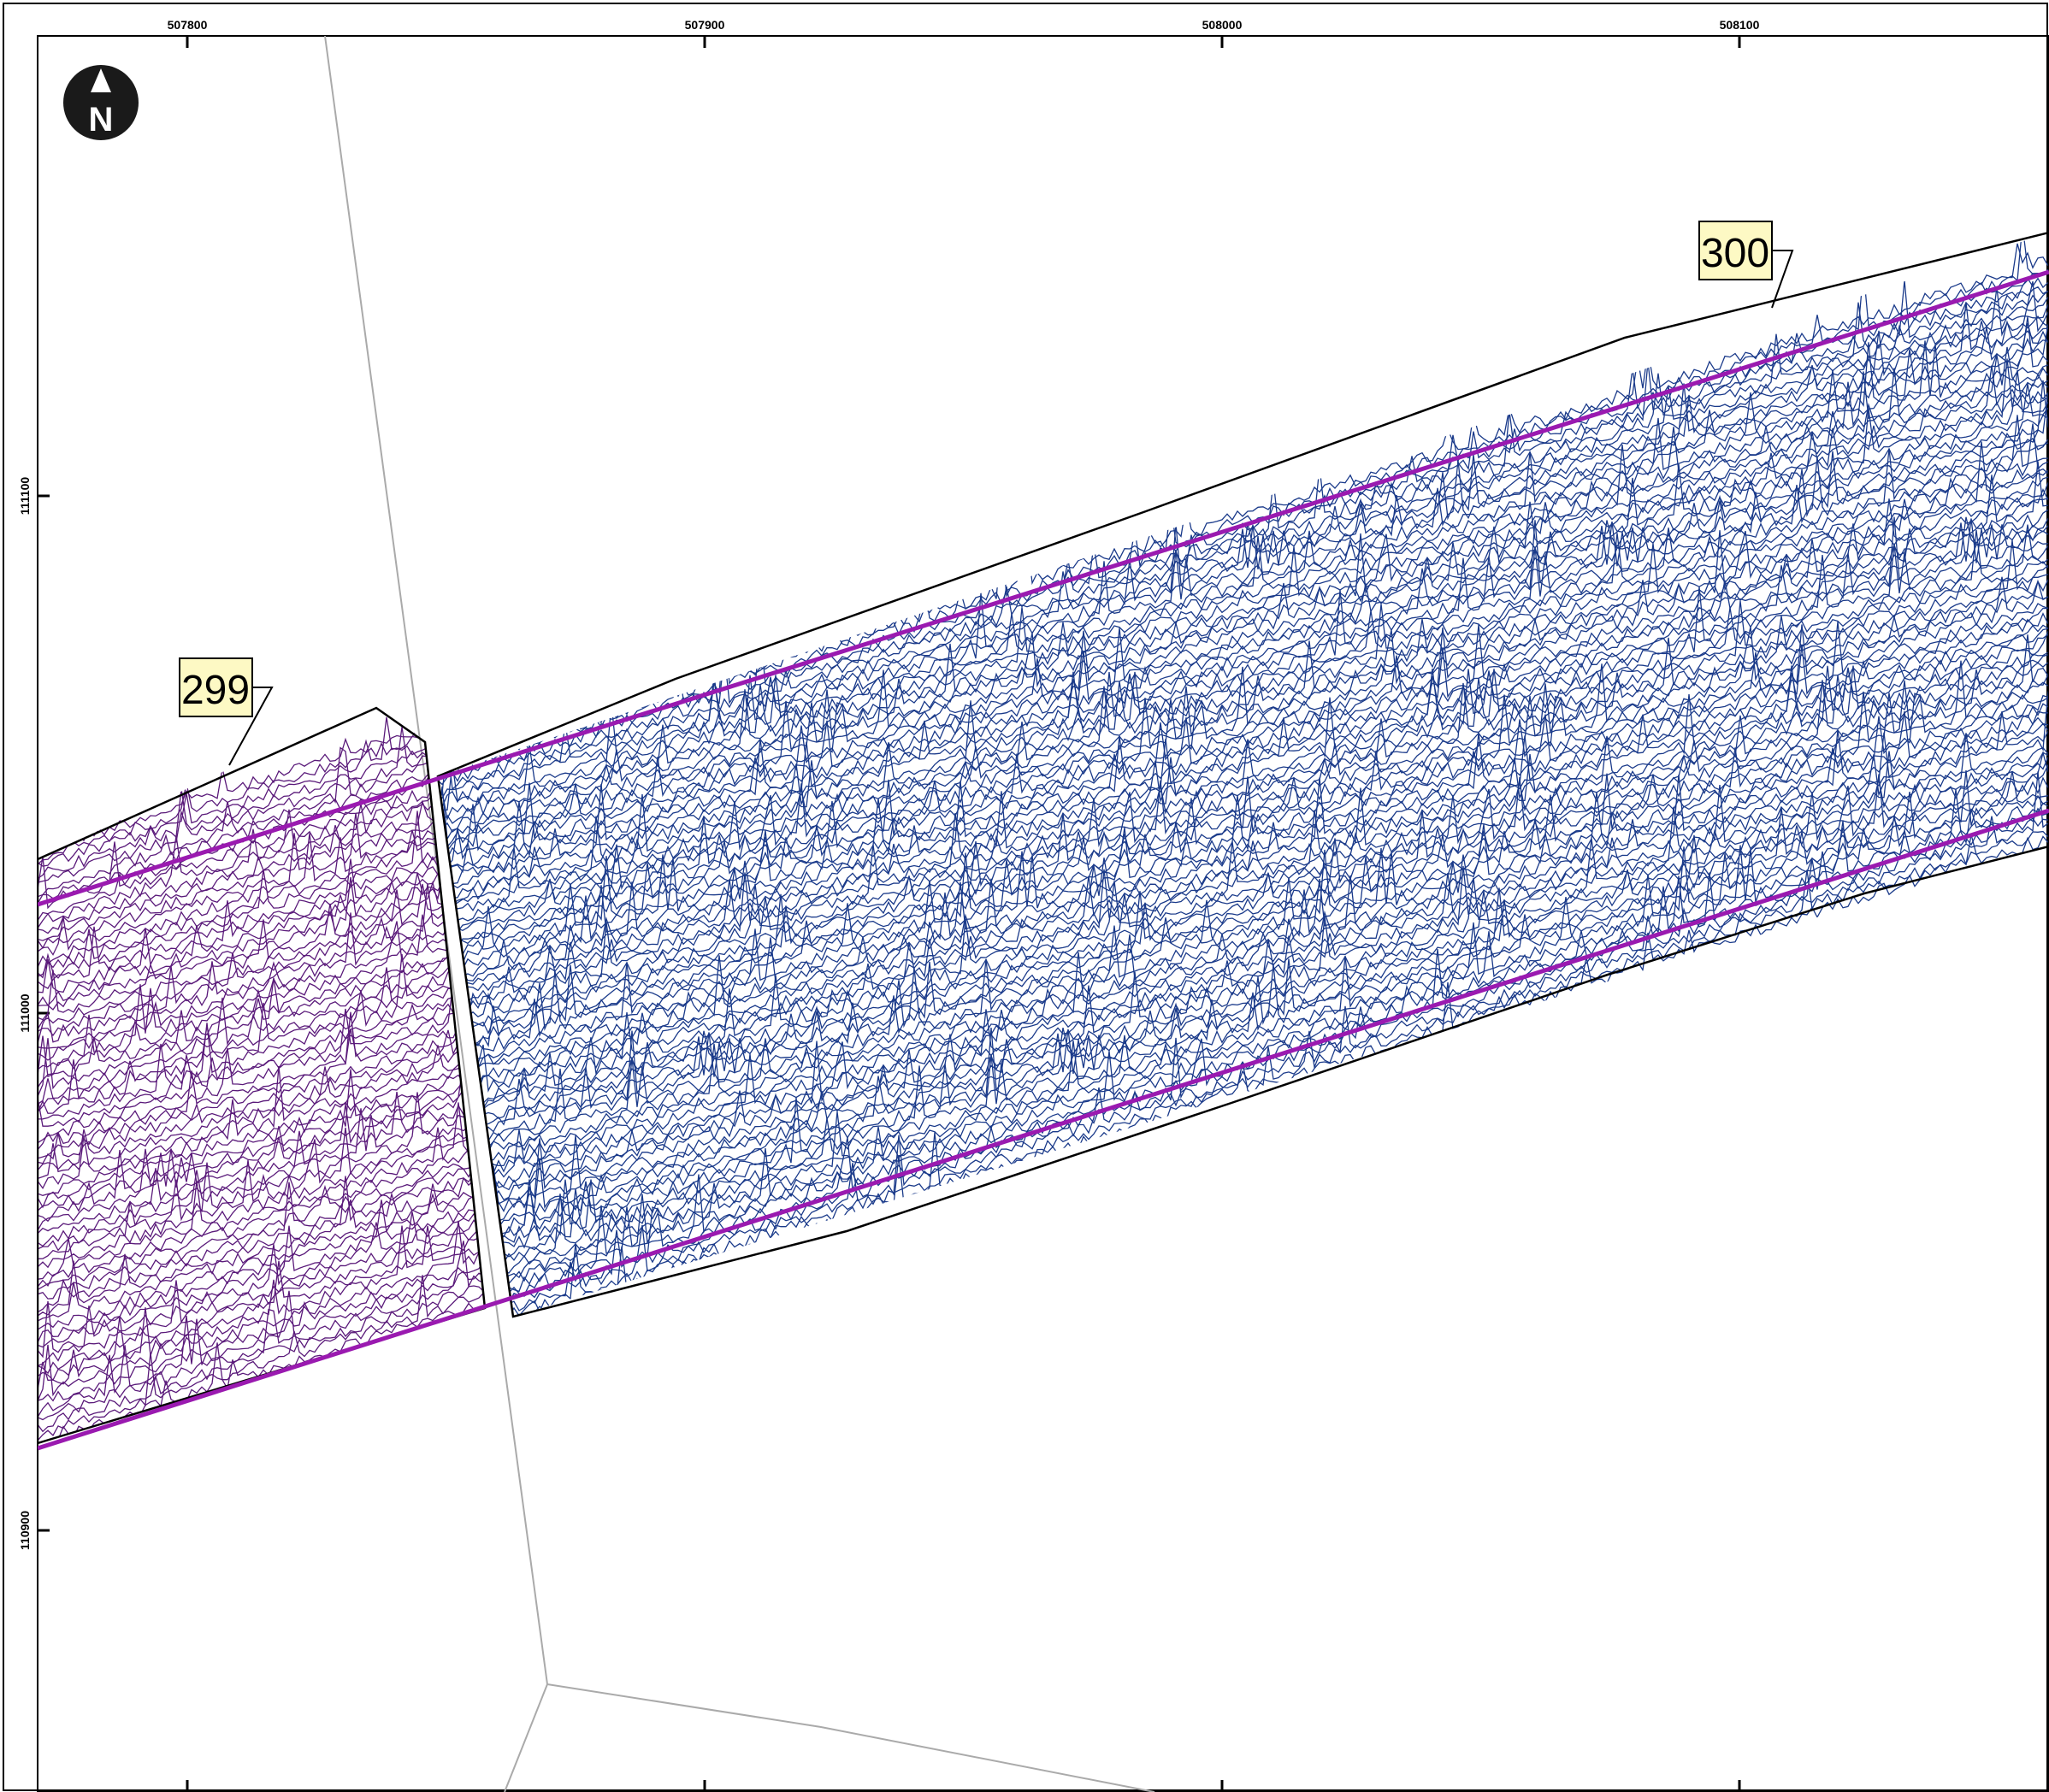  I want to click on survey-line-299-traces, so click(261, 1073).